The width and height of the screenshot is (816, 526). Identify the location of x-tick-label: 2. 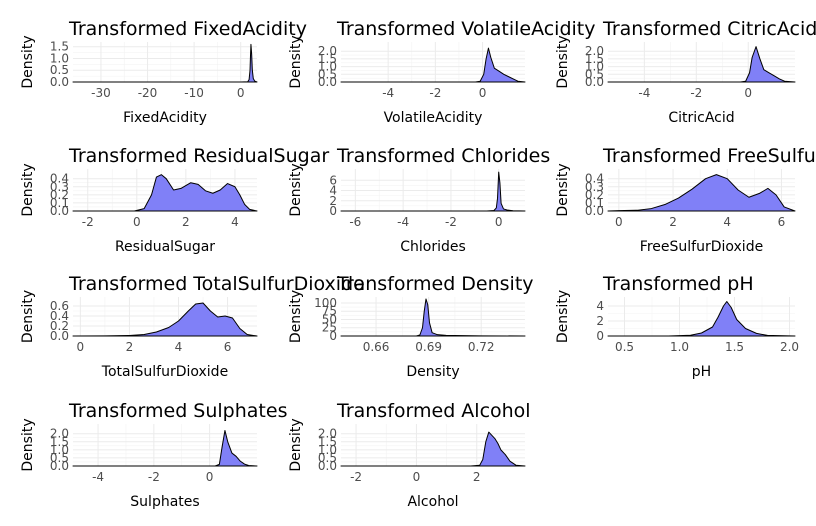
(130, 347).